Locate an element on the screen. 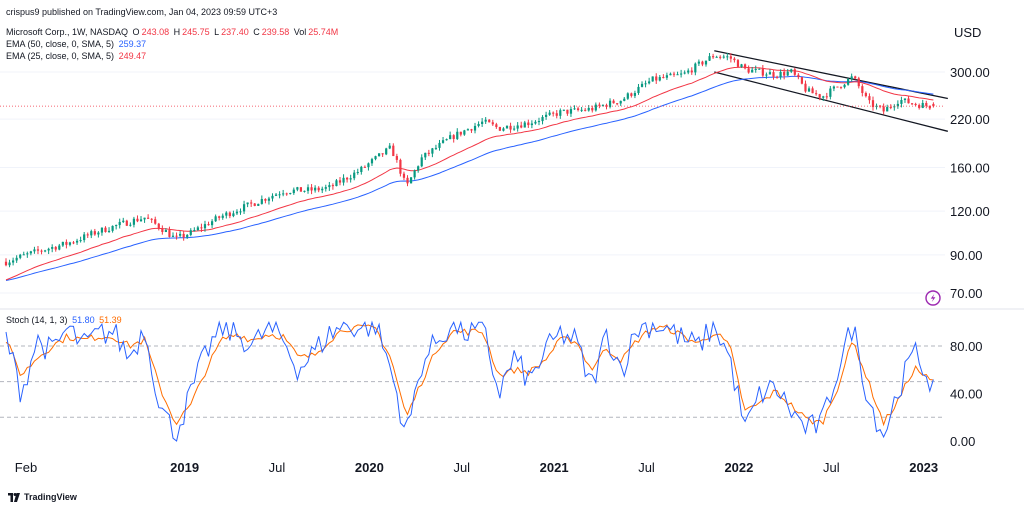 This screenshot has height=511, width=1024. stoch-tick-label: 0.00 is located at coordinates (962, 441).